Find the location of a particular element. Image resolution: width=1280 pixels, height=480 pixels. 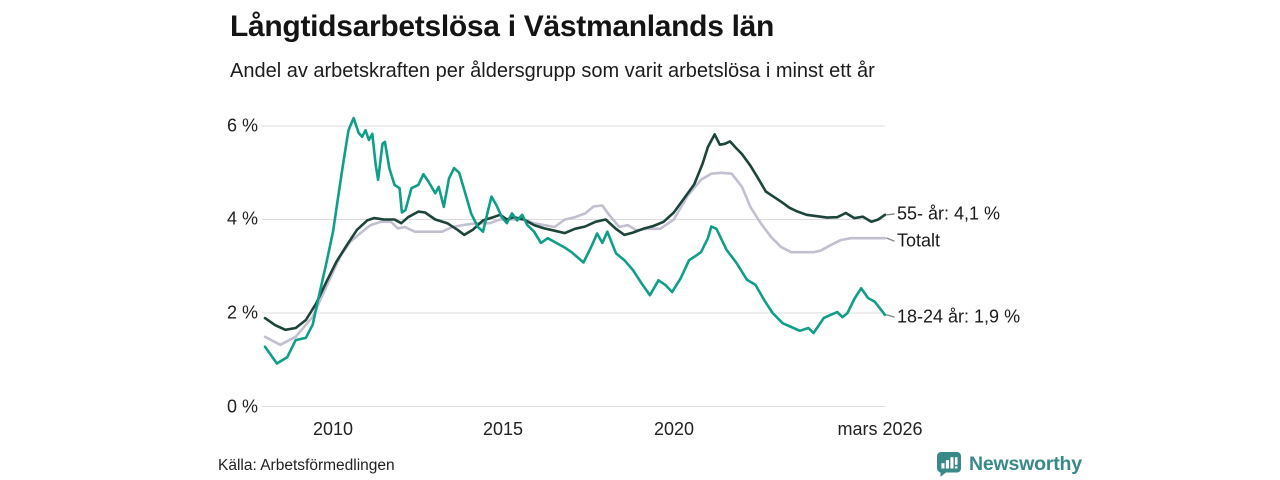

y-axis-tick-label: 4 % is located at coordinates (242, 218).